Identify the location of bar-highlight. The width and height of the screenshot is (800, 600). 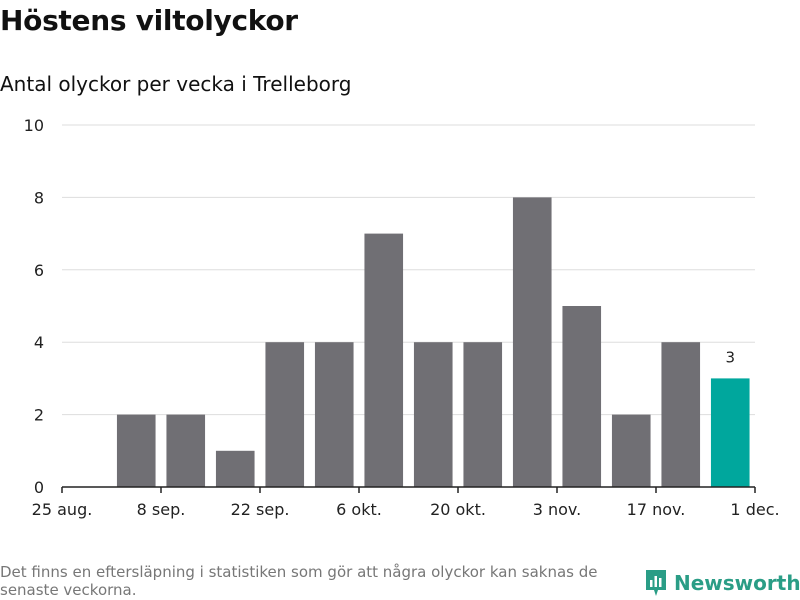
(730, 432).